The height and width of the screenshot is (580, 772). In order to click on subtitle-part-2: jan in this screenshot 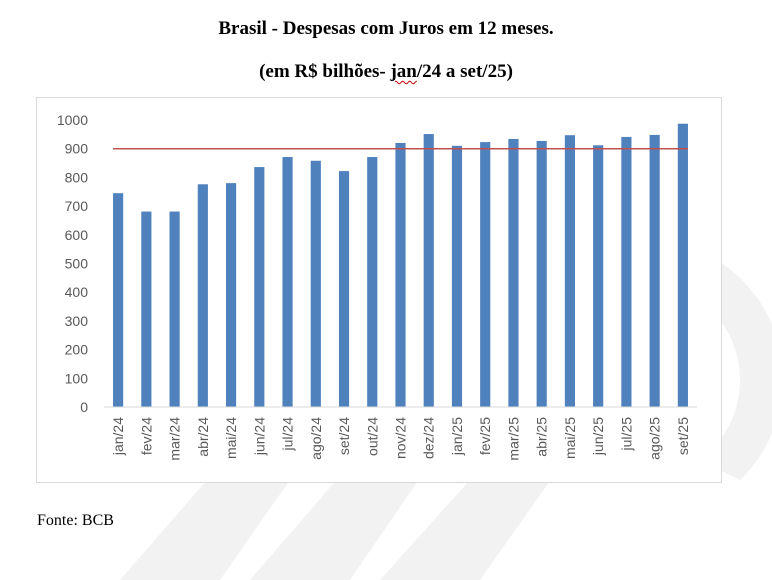, I will do `click(403, 71)`.